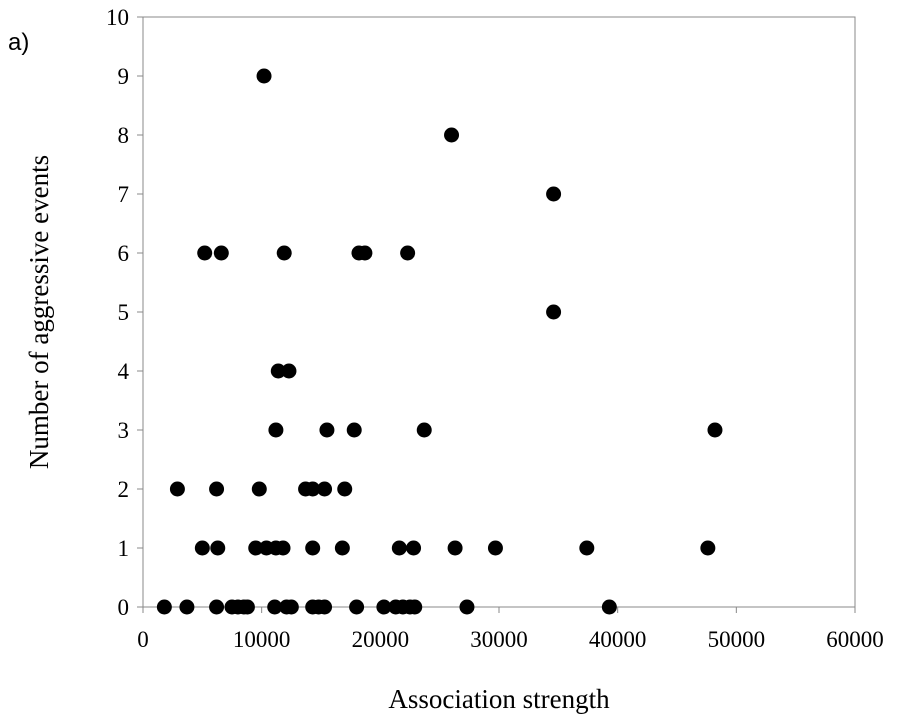 This screenshot has width=899, height=725. Describe the element at coordinates (124, 76) in the screenshot. I see `y-tick-label: 9` at that location.